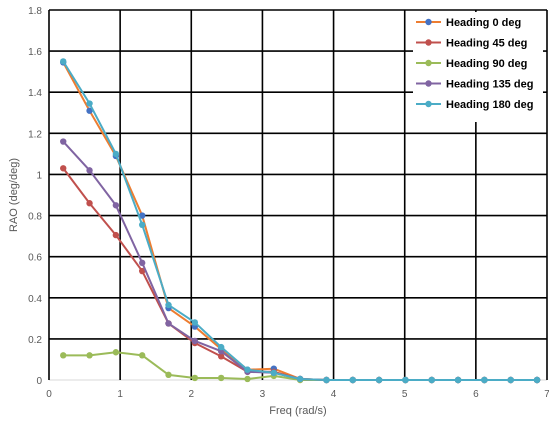 The width and height of the screenshot is (549, 421). What do you see at coordinates (297, 411) in the screenshot?
I see `x-axis-title: Freq (rad/s)` at bounding box center [297, 411].